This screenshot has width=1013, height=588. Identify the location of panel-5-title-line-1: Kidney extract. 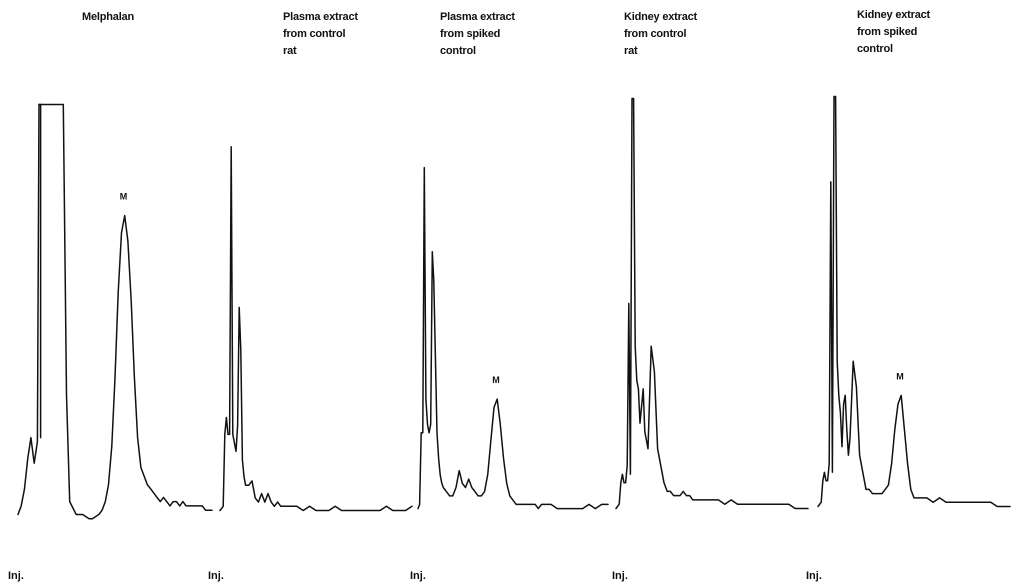
(894, 15).